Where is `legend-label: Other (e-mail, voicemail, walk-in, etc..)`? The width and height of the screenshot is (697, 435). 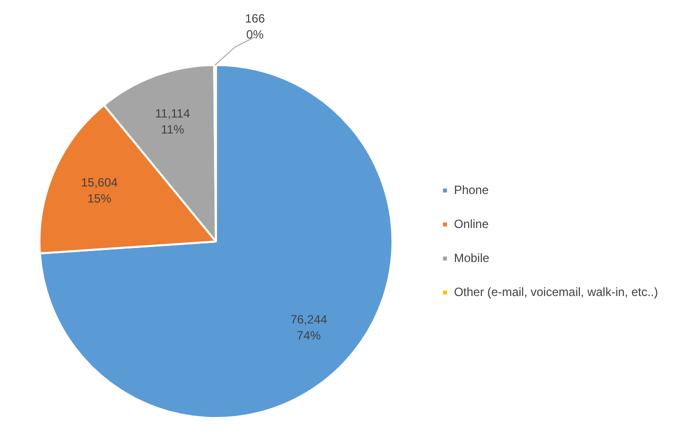
legend-label: Other (e-mail, voicemail, walk-in, etc..) is located at coordinates (556, 291).